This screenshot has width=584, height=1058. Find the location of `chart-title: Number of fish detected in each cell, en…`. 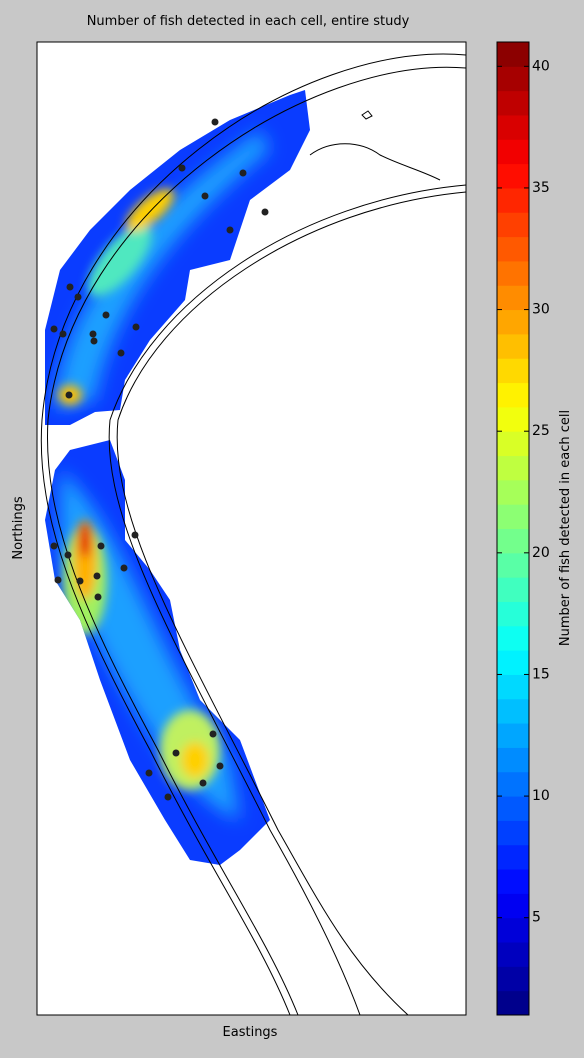

chart-title: Number of fish detected in each cell, en… is located at coordinates (248, 21).